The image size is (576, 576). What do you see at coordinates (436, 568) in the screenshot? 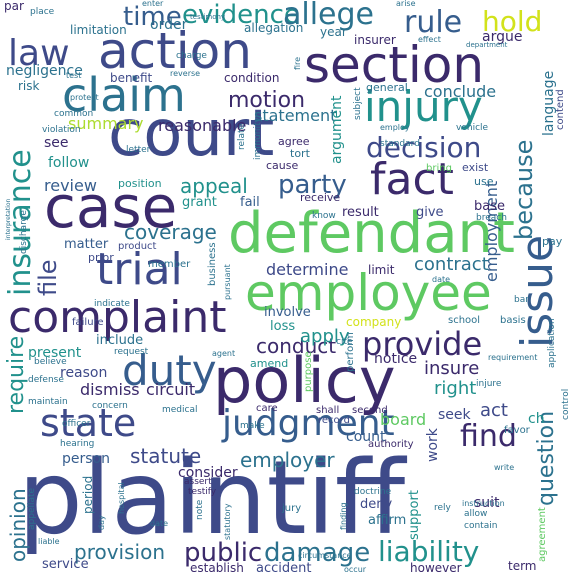
I see `word-however: however` at bounding box center [436, 568].